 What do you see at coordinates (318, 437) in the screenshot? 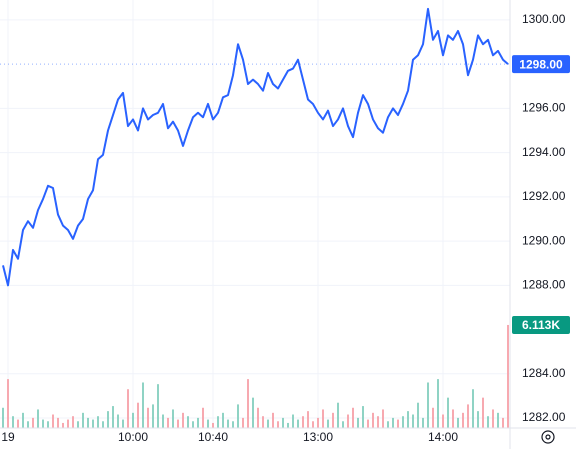
I see `x-tick-label: 13:00` at bounding box center [318, 437].